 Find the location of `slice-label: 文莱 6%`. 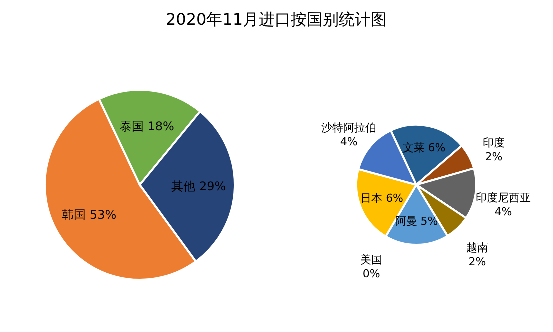

slice-label: 文莱 6% is located at coordinates (424, 148).